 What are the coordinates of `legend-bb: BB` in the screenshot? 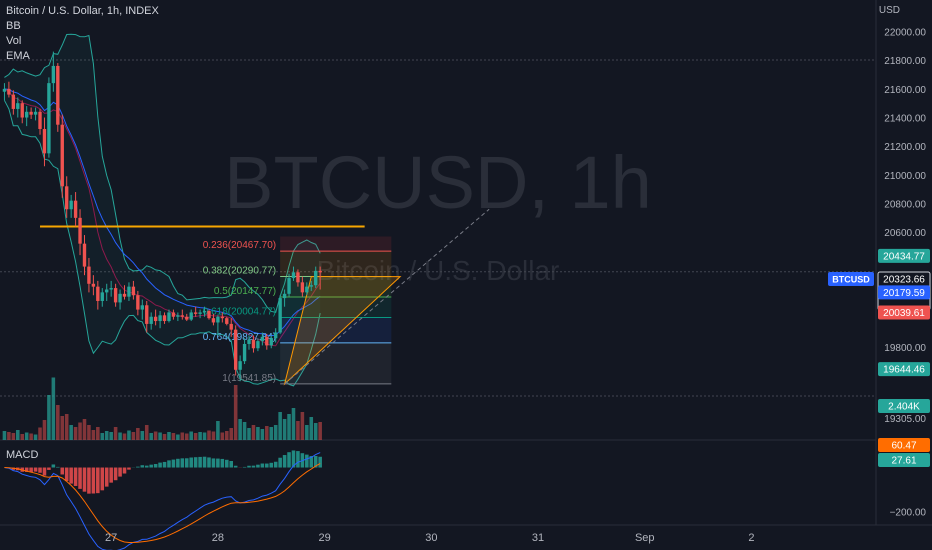 It's located at (13, 26).